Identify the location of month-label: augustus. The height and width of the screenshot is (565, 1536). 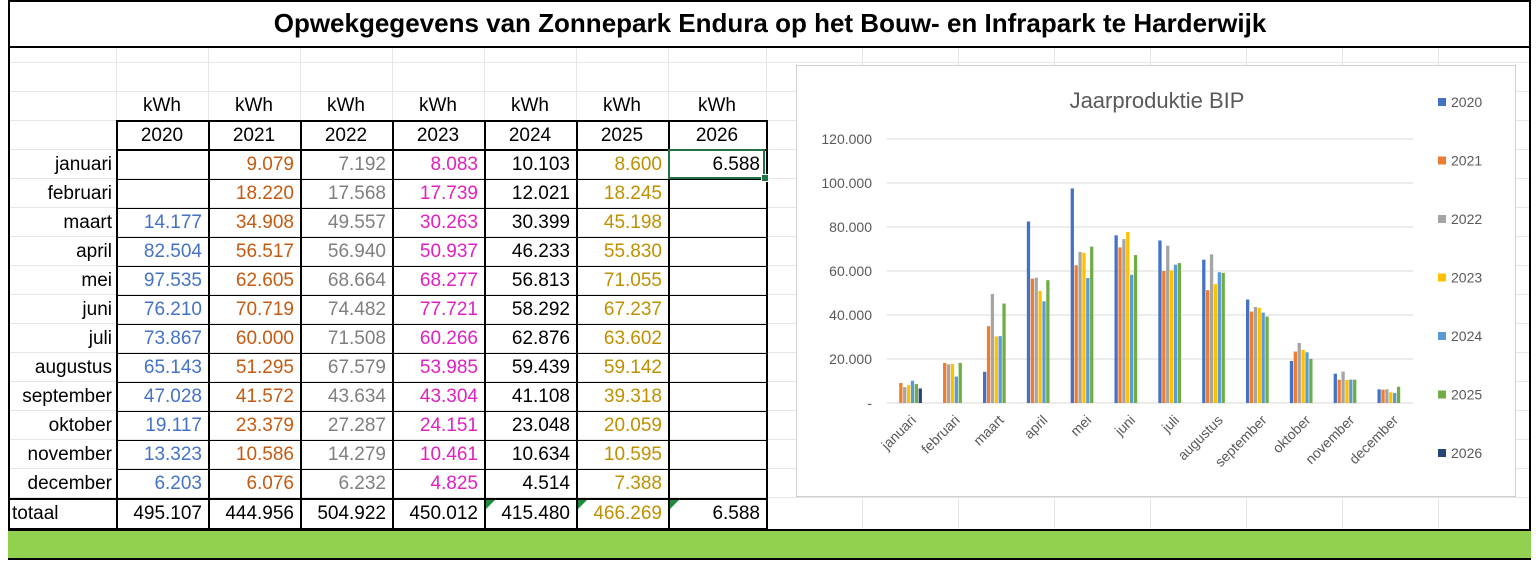
(73, 367).